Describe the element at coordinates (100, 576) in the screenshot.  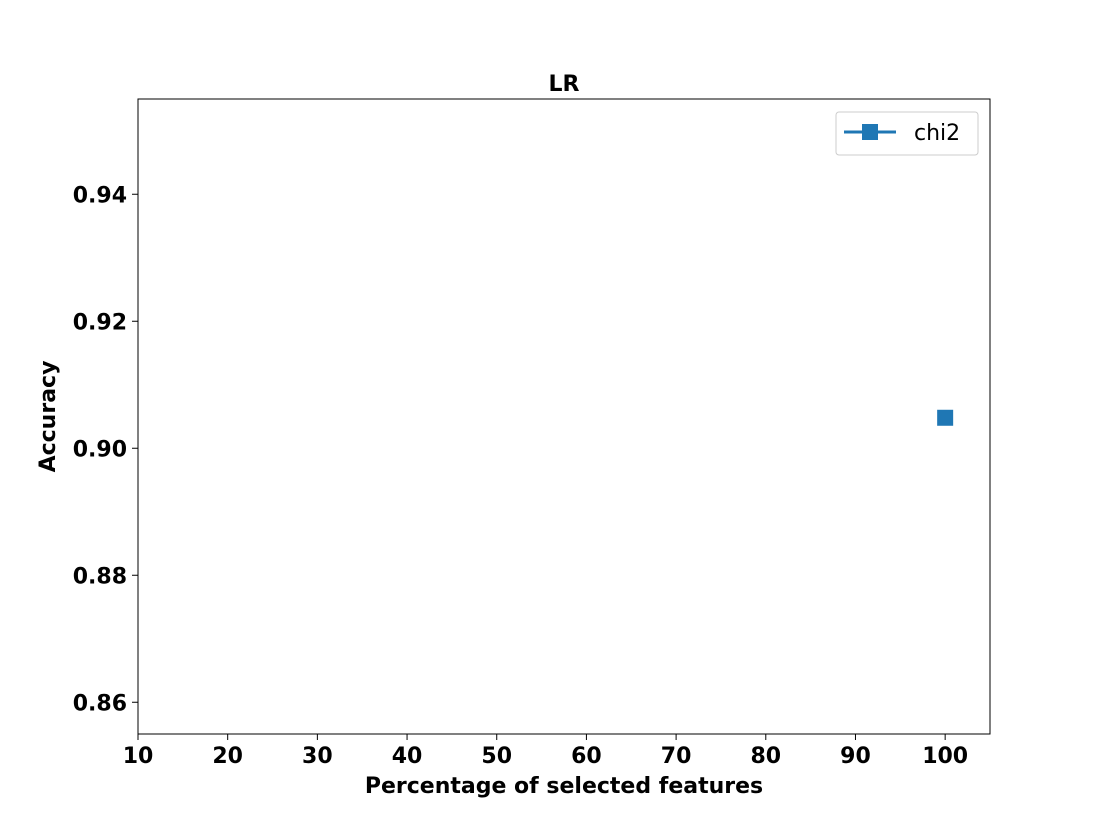
I see `y-tick-label: 0.88` at that location.